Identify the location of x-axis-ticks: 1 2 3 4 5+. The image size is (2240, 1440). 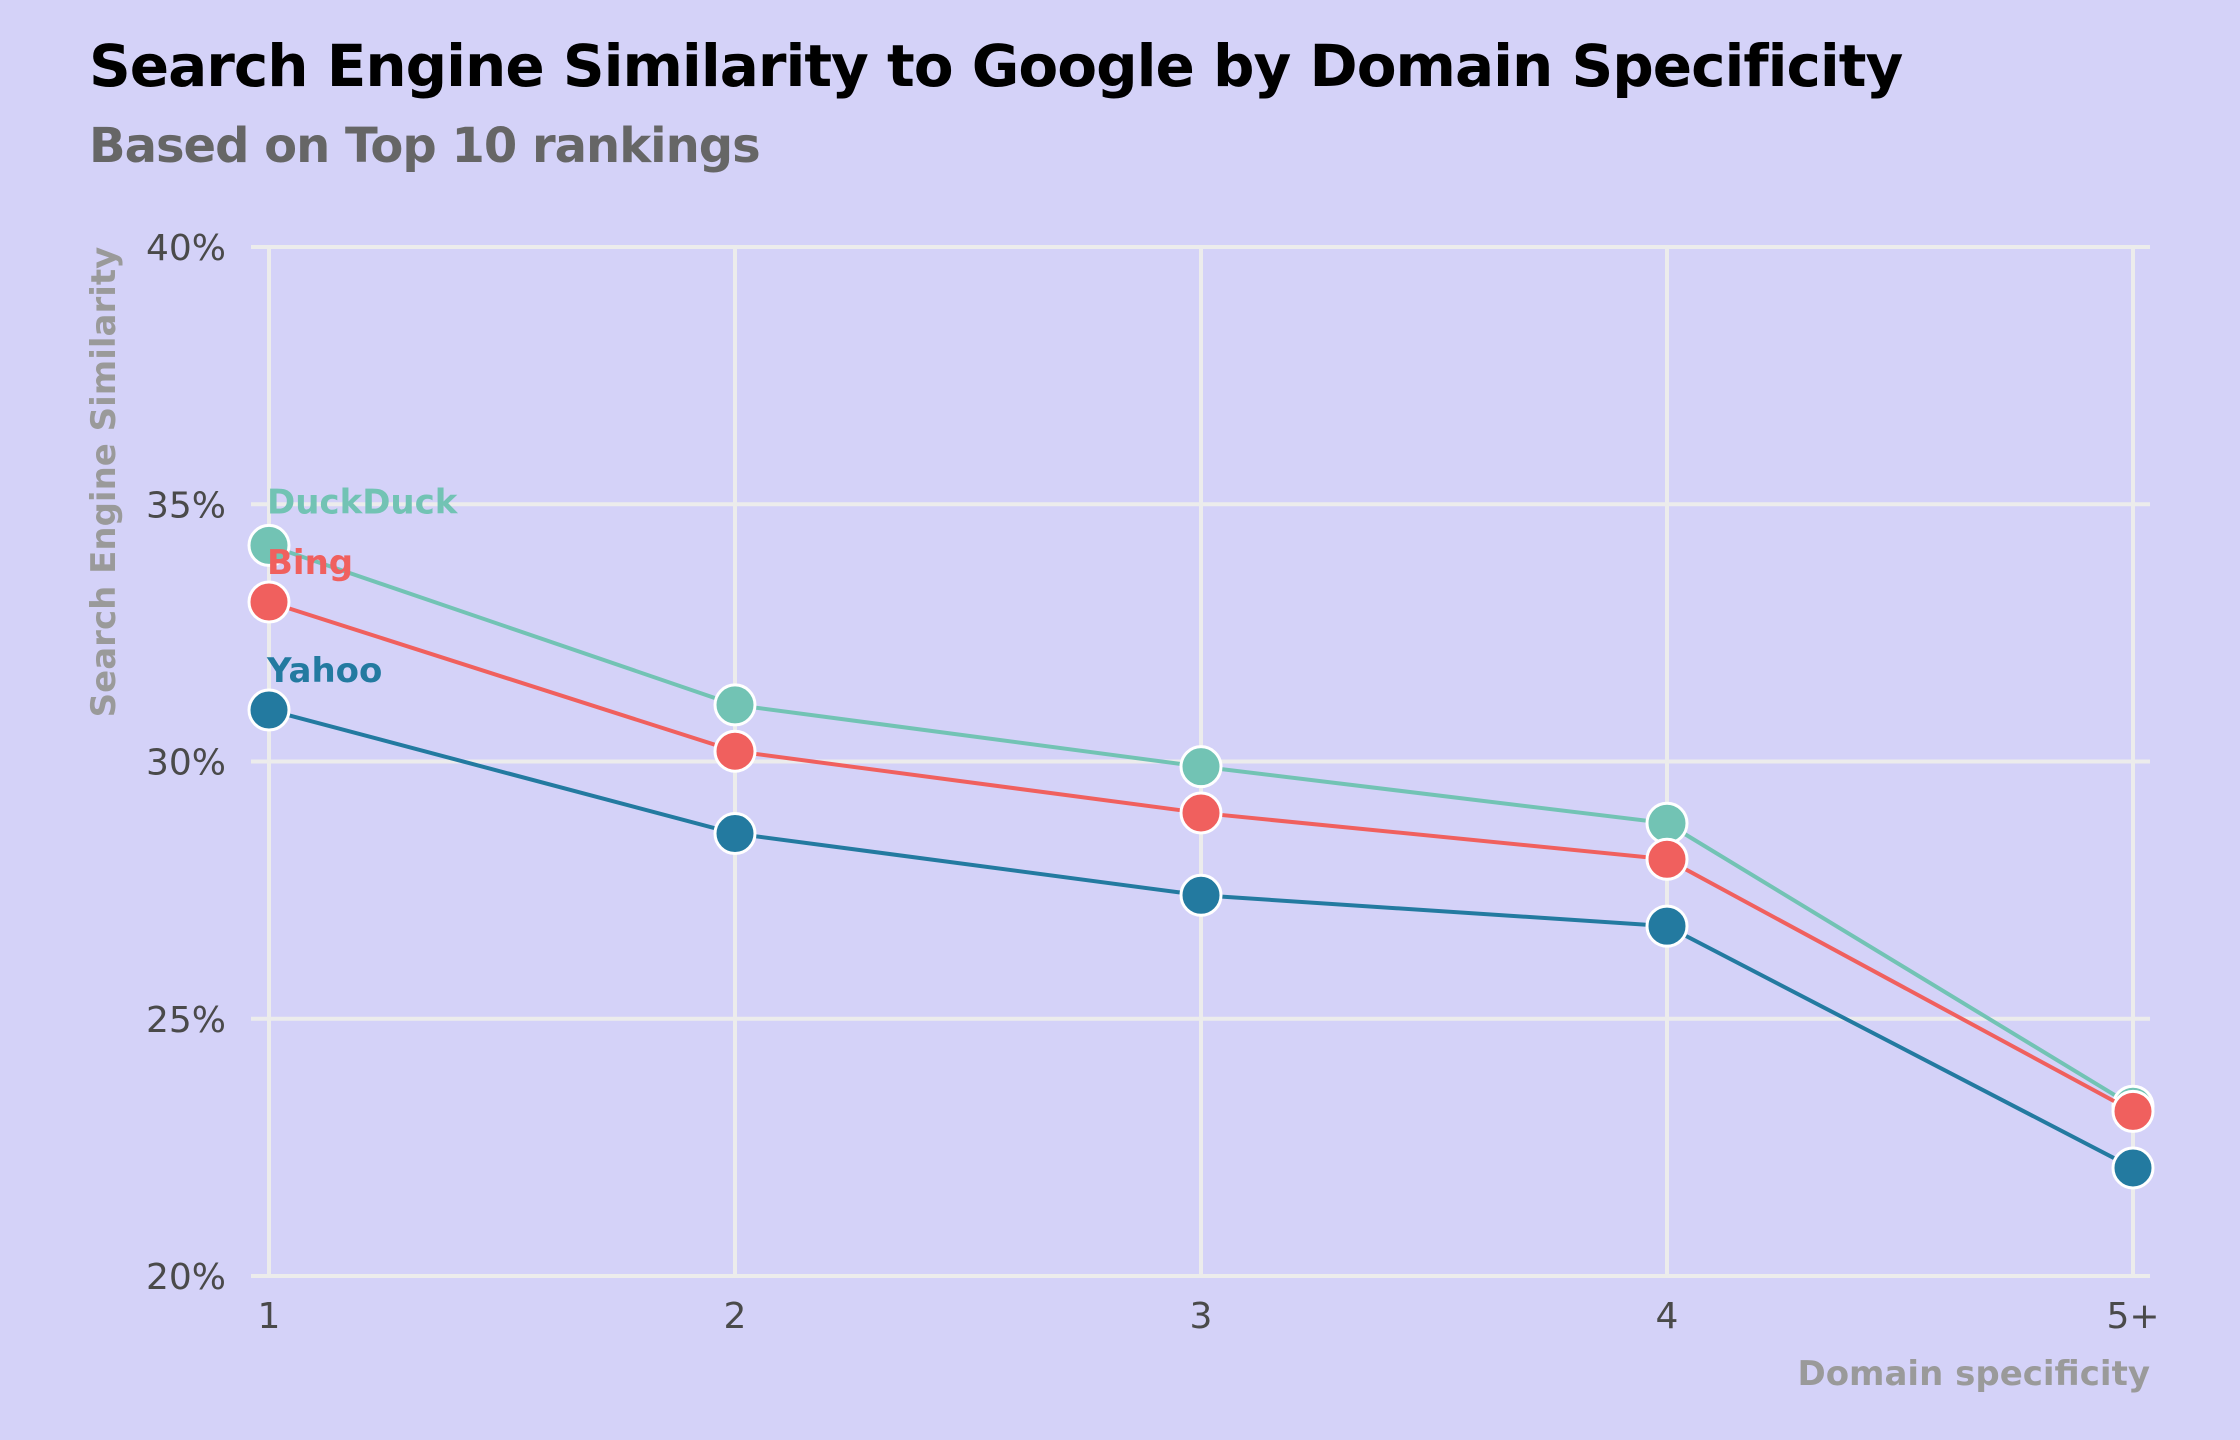
(1209, 1316).